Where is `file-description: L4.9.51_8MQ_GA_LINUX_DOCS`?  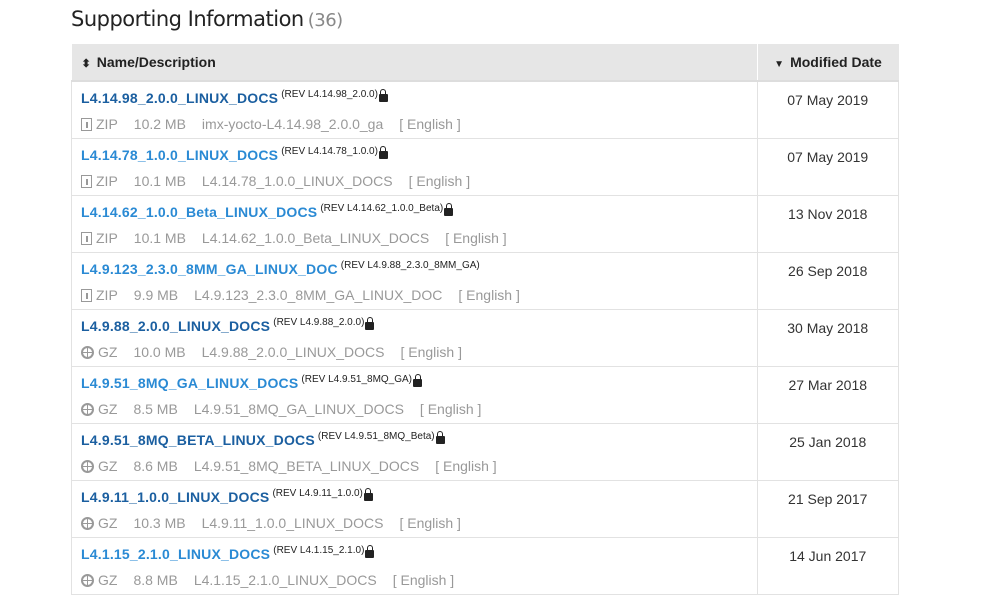
file-description: L4.9.51_8MQ_GA_LINUX_DOCS is located at coordinates (298, 408).